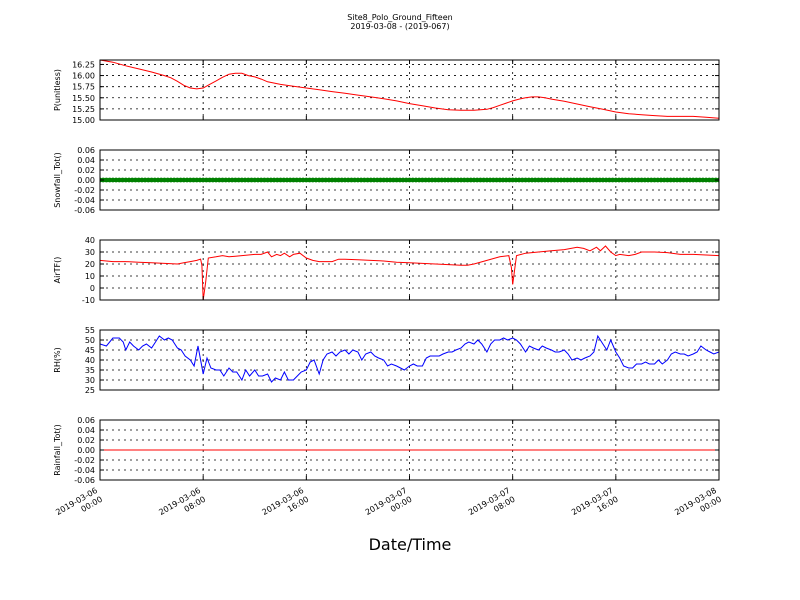 This screenshot has height=600, width=800. What do you see at coordinates (182, 506) in the screenshot?
I see `x-tick-label: 2019-03-0608:00` at bounding box center [182, 506].